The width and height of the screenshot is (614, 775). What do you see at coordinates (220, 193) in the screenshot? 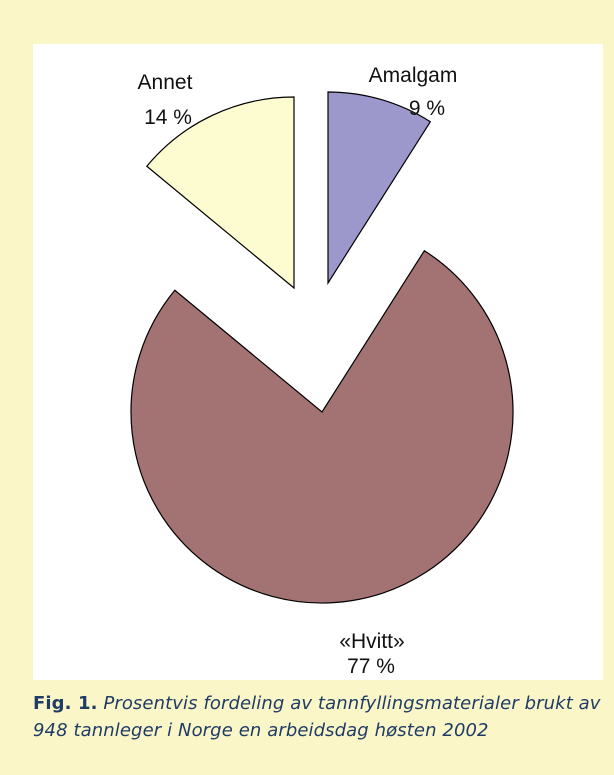
I see `pie-slice-annet` at bounding box center [220, 193].